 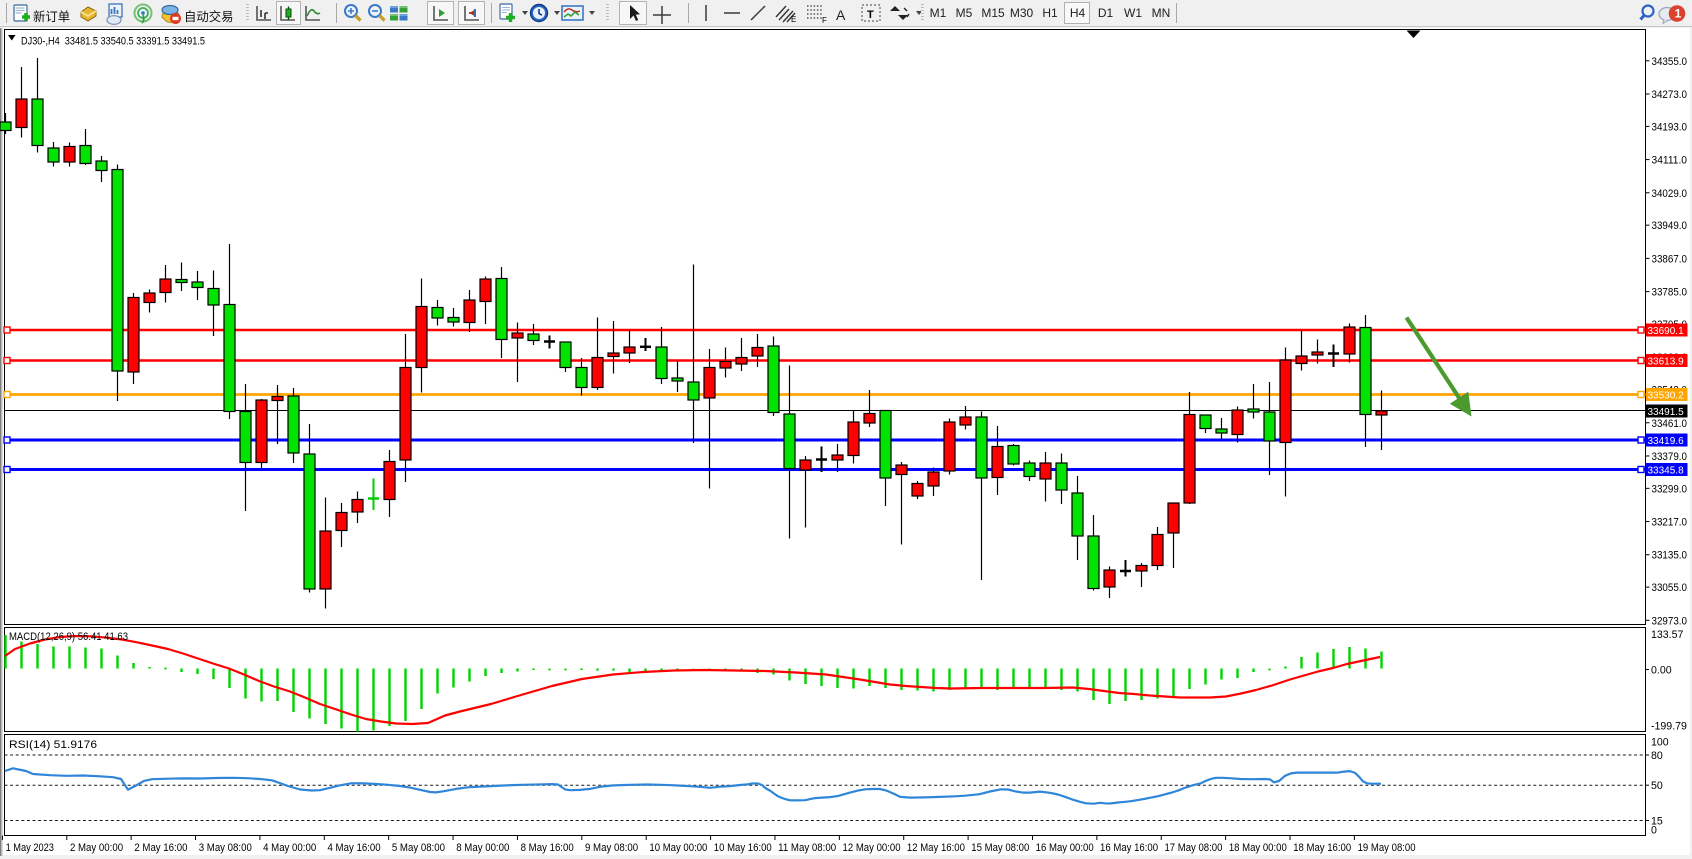 I want to click on svg-text: 33613.9, so click(x=1666, y=362).